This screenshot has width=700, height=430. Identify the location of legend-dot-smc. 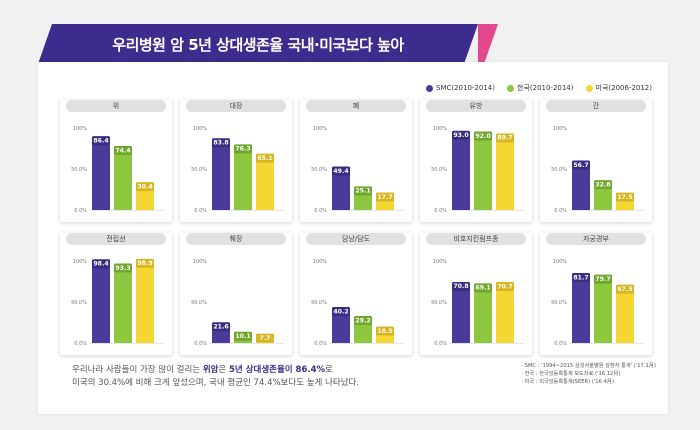
(429, 88).